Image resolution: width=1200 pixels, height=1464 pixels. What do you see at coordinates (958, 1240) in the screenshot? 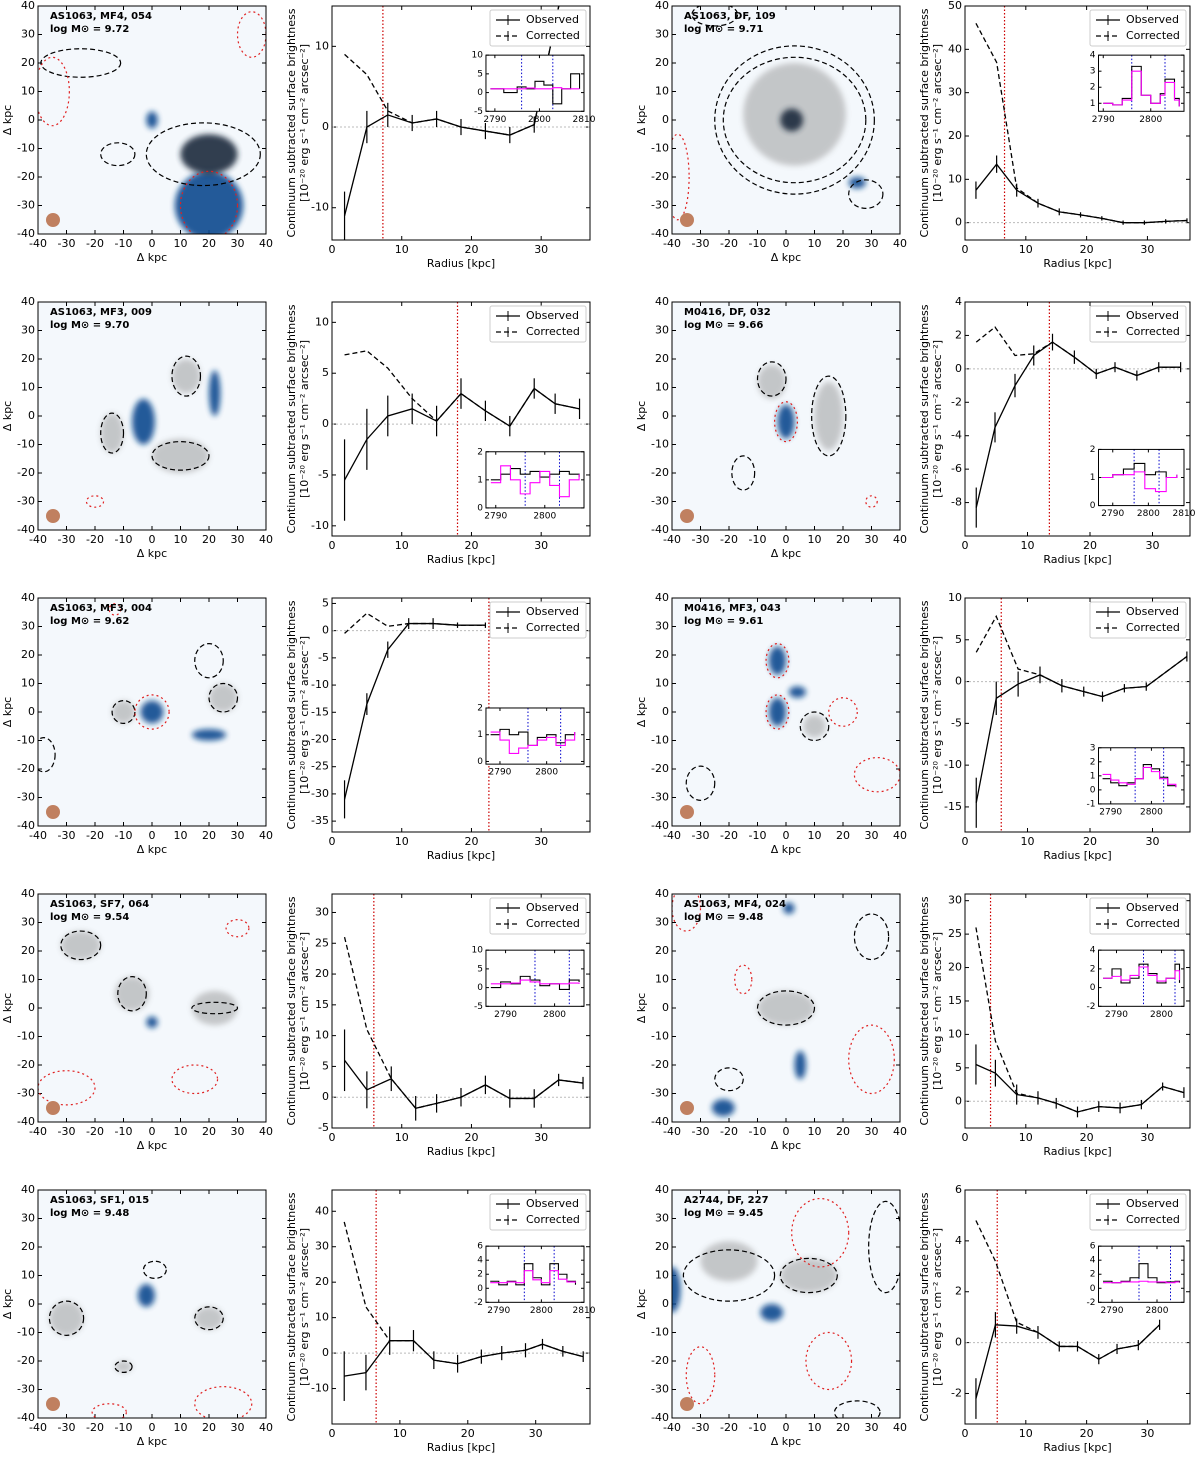
I see `y-tick-label: 4` at bounding box center [958, 1240].